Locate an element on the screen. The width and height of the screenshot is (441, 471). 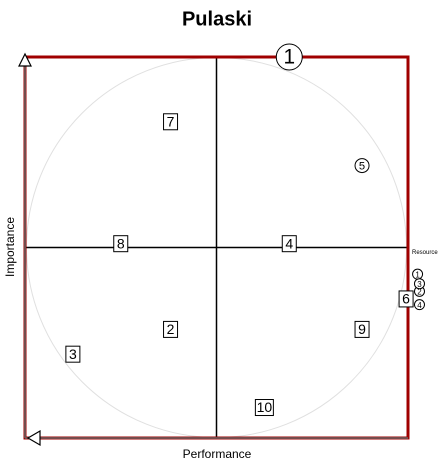
x-axis-label: Performance is located at coordinates (217, 454).